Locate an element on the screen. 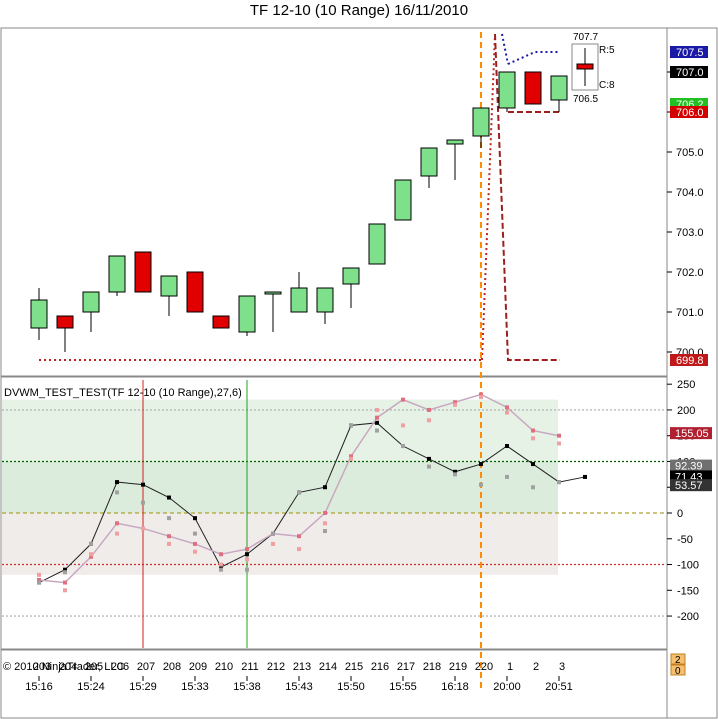  bar-number-label: 206 is located at coordinates (120, 667).